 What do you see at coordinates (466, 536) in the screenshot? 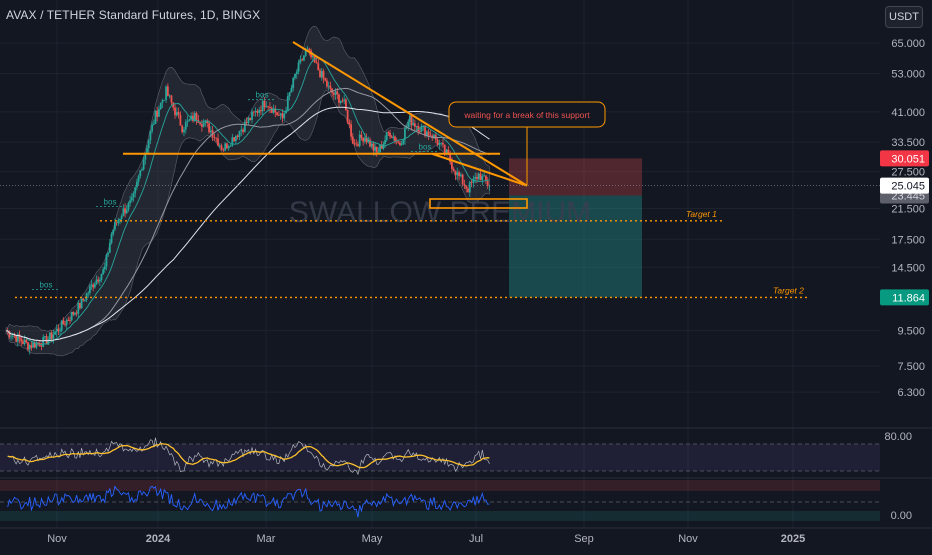
I see `time-axis: Nov 2024 Mar May Jul Sep Nov 2025` at bounding box center [466, 536].